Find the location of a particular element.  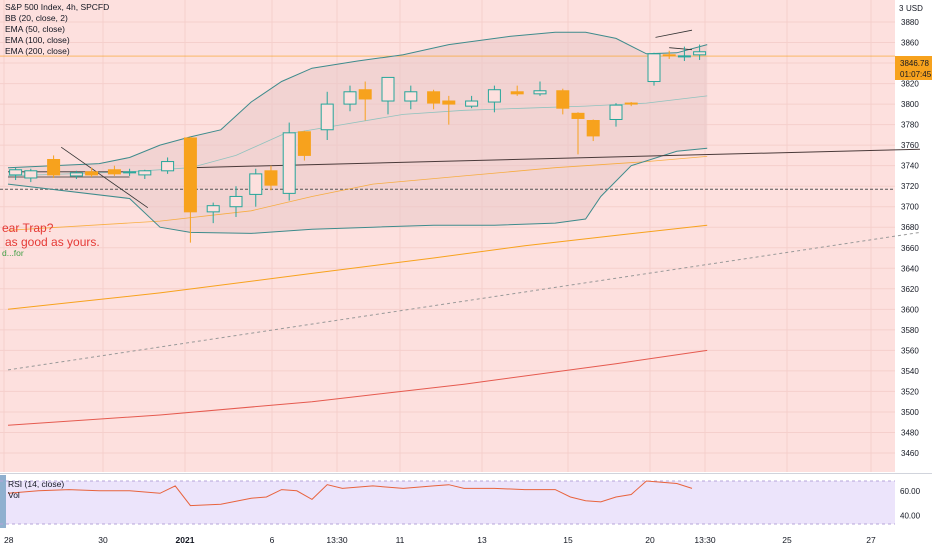

annotation-line-1: ear Trap? is located at coordinates (28, 228).